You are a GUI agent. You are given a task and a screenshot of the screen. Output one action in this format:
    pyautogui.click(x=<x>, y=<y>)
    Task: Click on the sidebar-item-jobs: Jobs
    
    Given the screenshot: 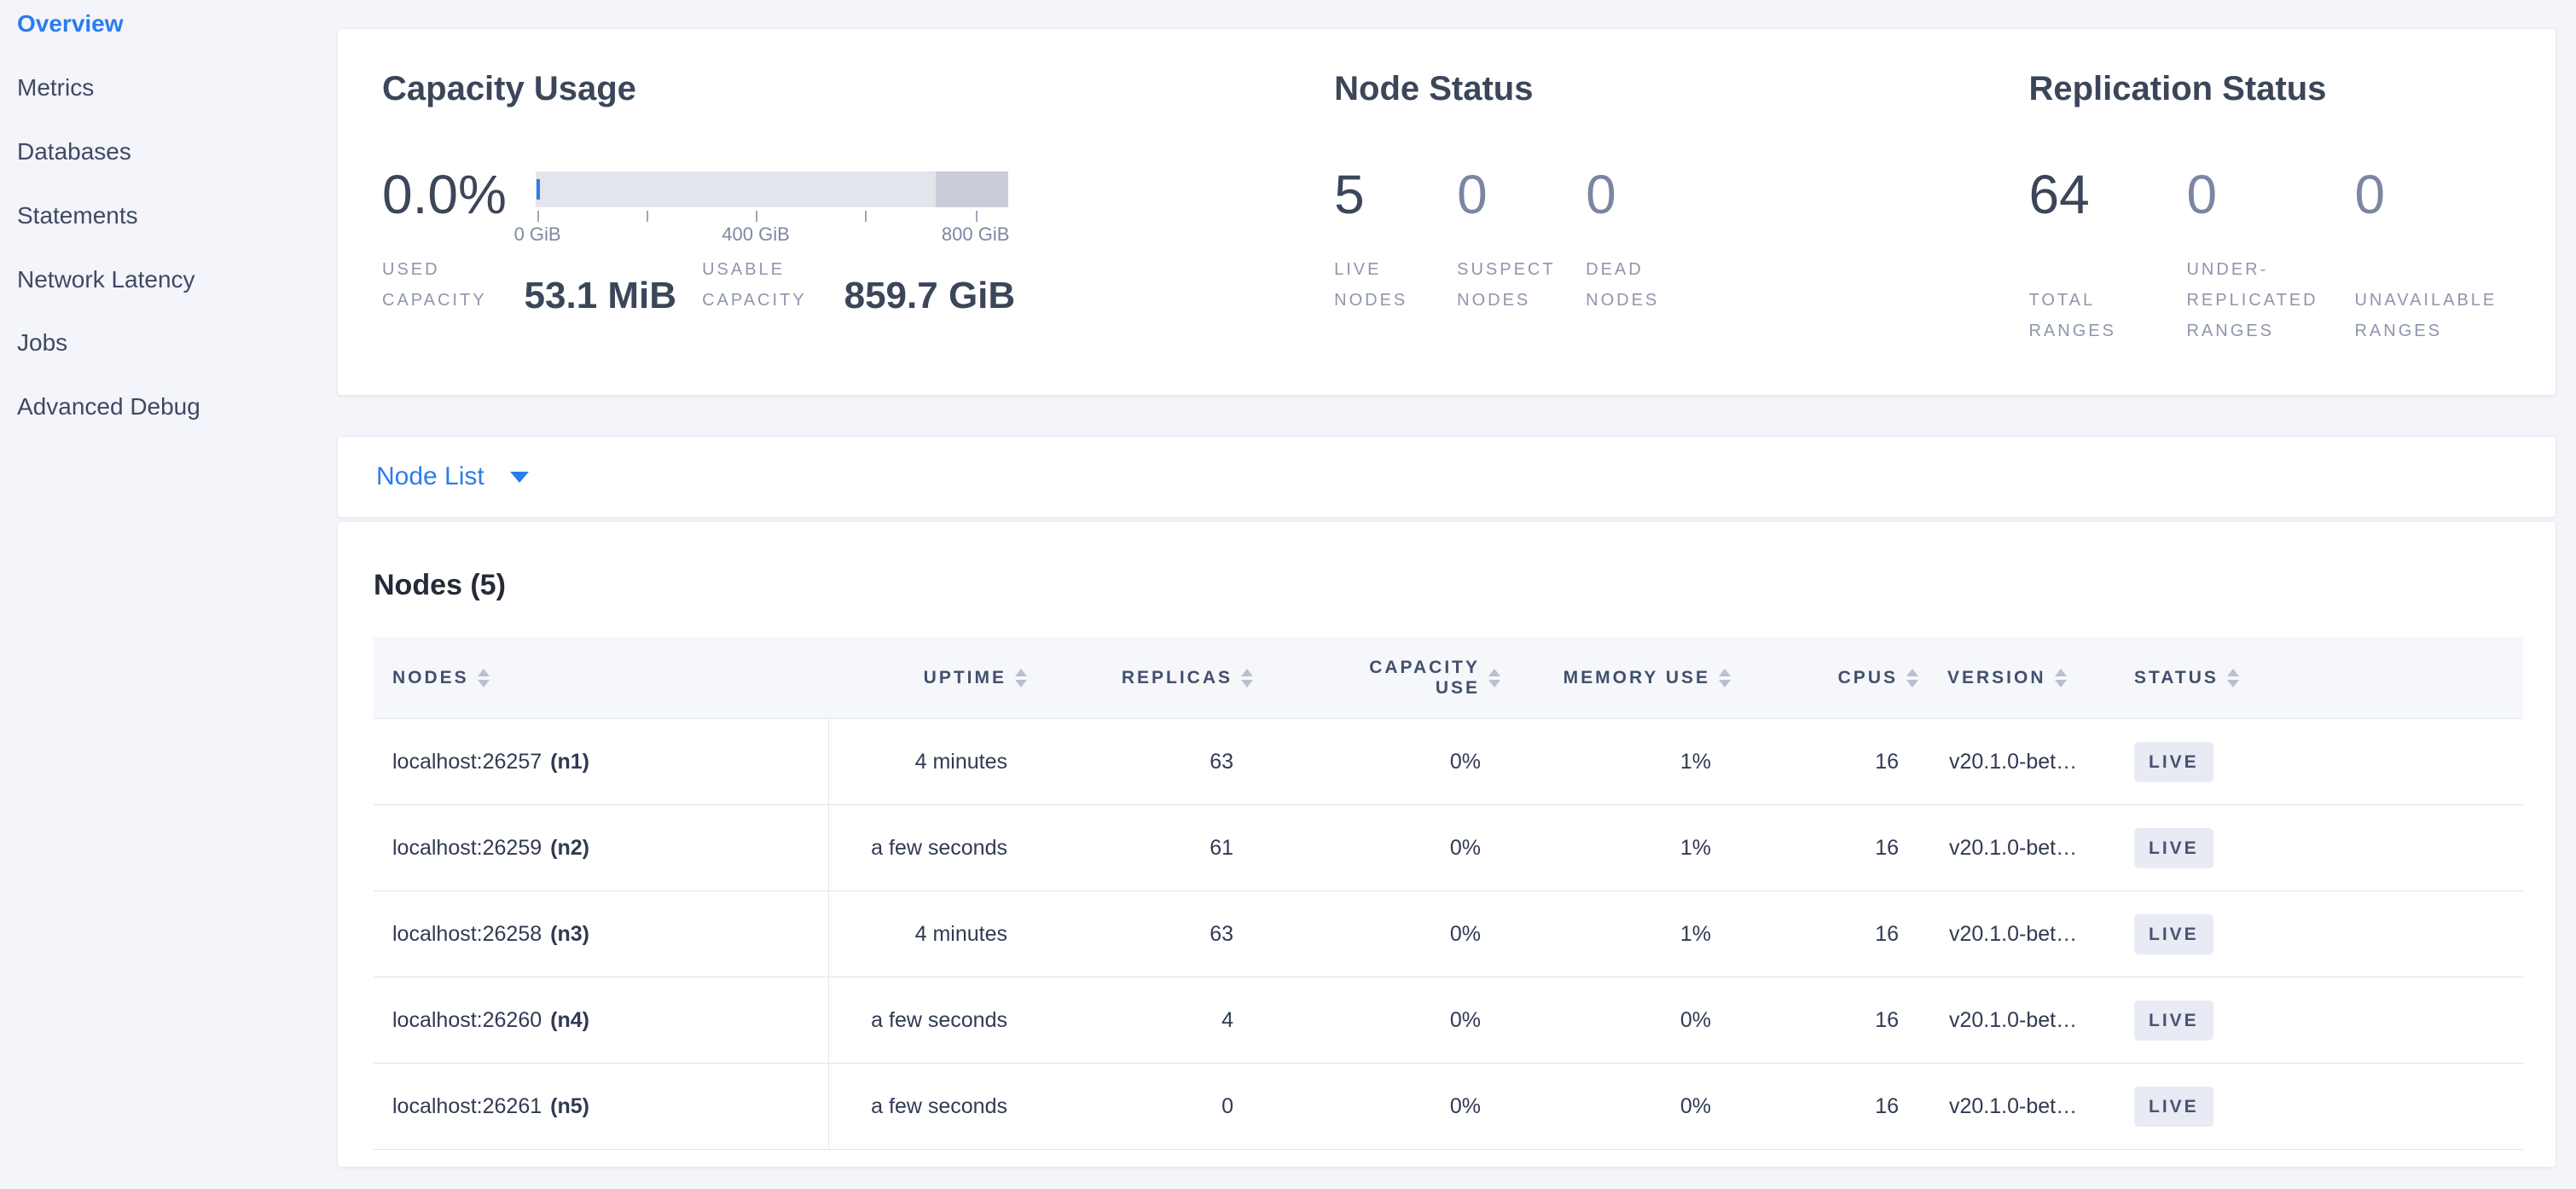 What is the action you would take?
    pyautogui.click(x=42, y=343)
    